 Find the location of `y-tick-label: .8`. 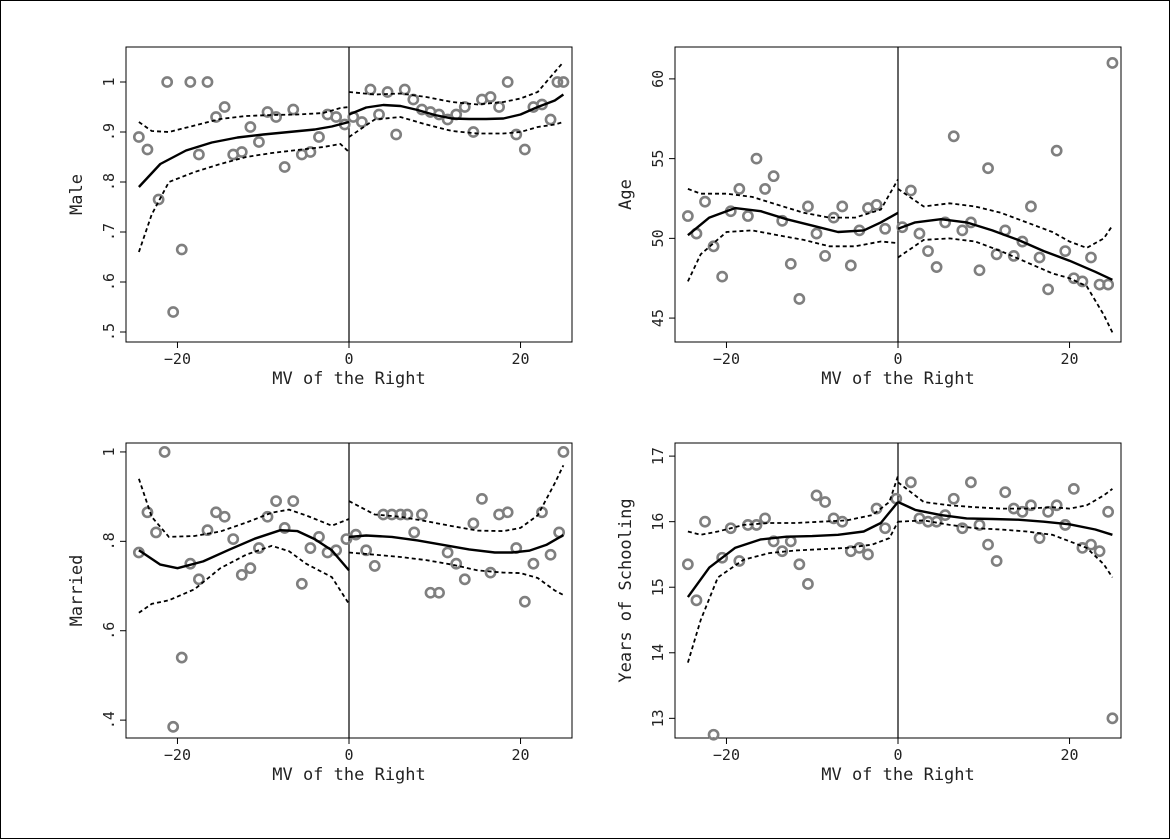

y-tick-label: .8 is located at coordinates (109, 182).